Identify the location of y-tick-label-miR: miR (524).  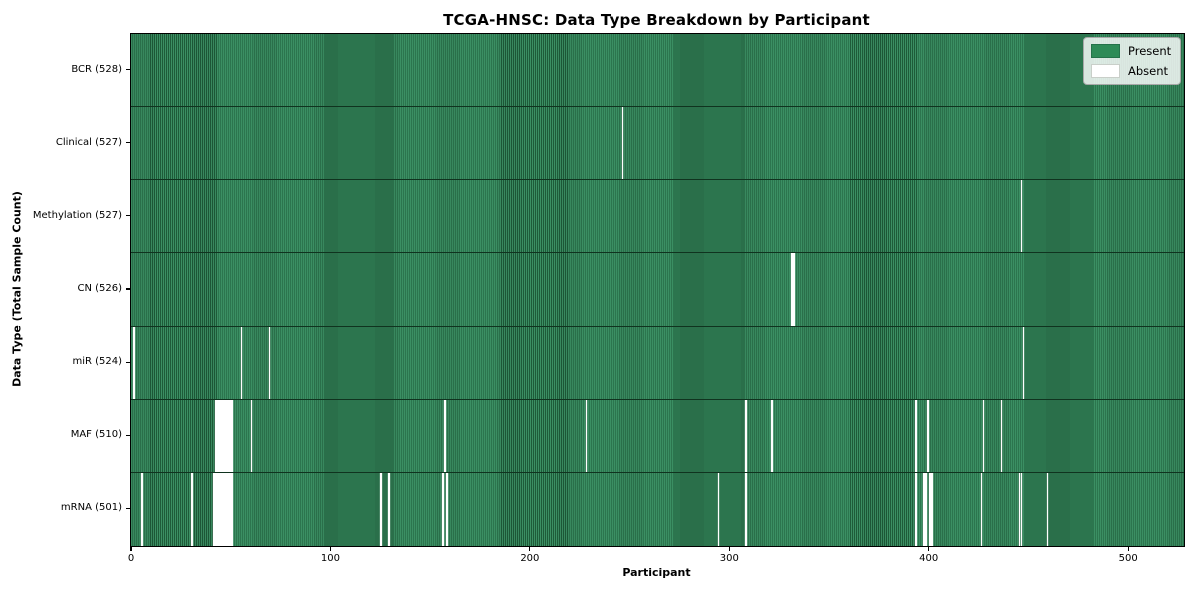
(97, 362).